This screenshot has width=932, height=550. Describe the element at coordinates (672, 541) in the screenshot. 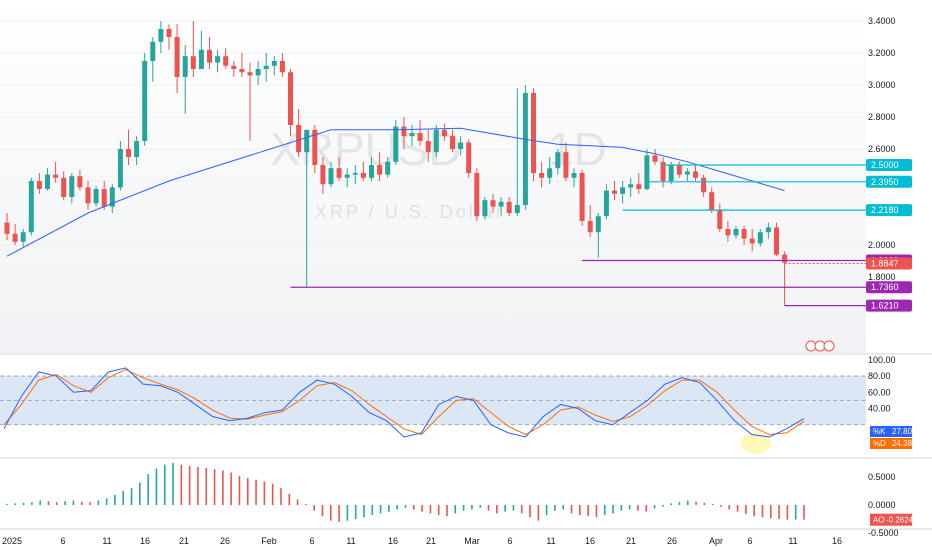

I see `time-axis-label: 26` at that location.